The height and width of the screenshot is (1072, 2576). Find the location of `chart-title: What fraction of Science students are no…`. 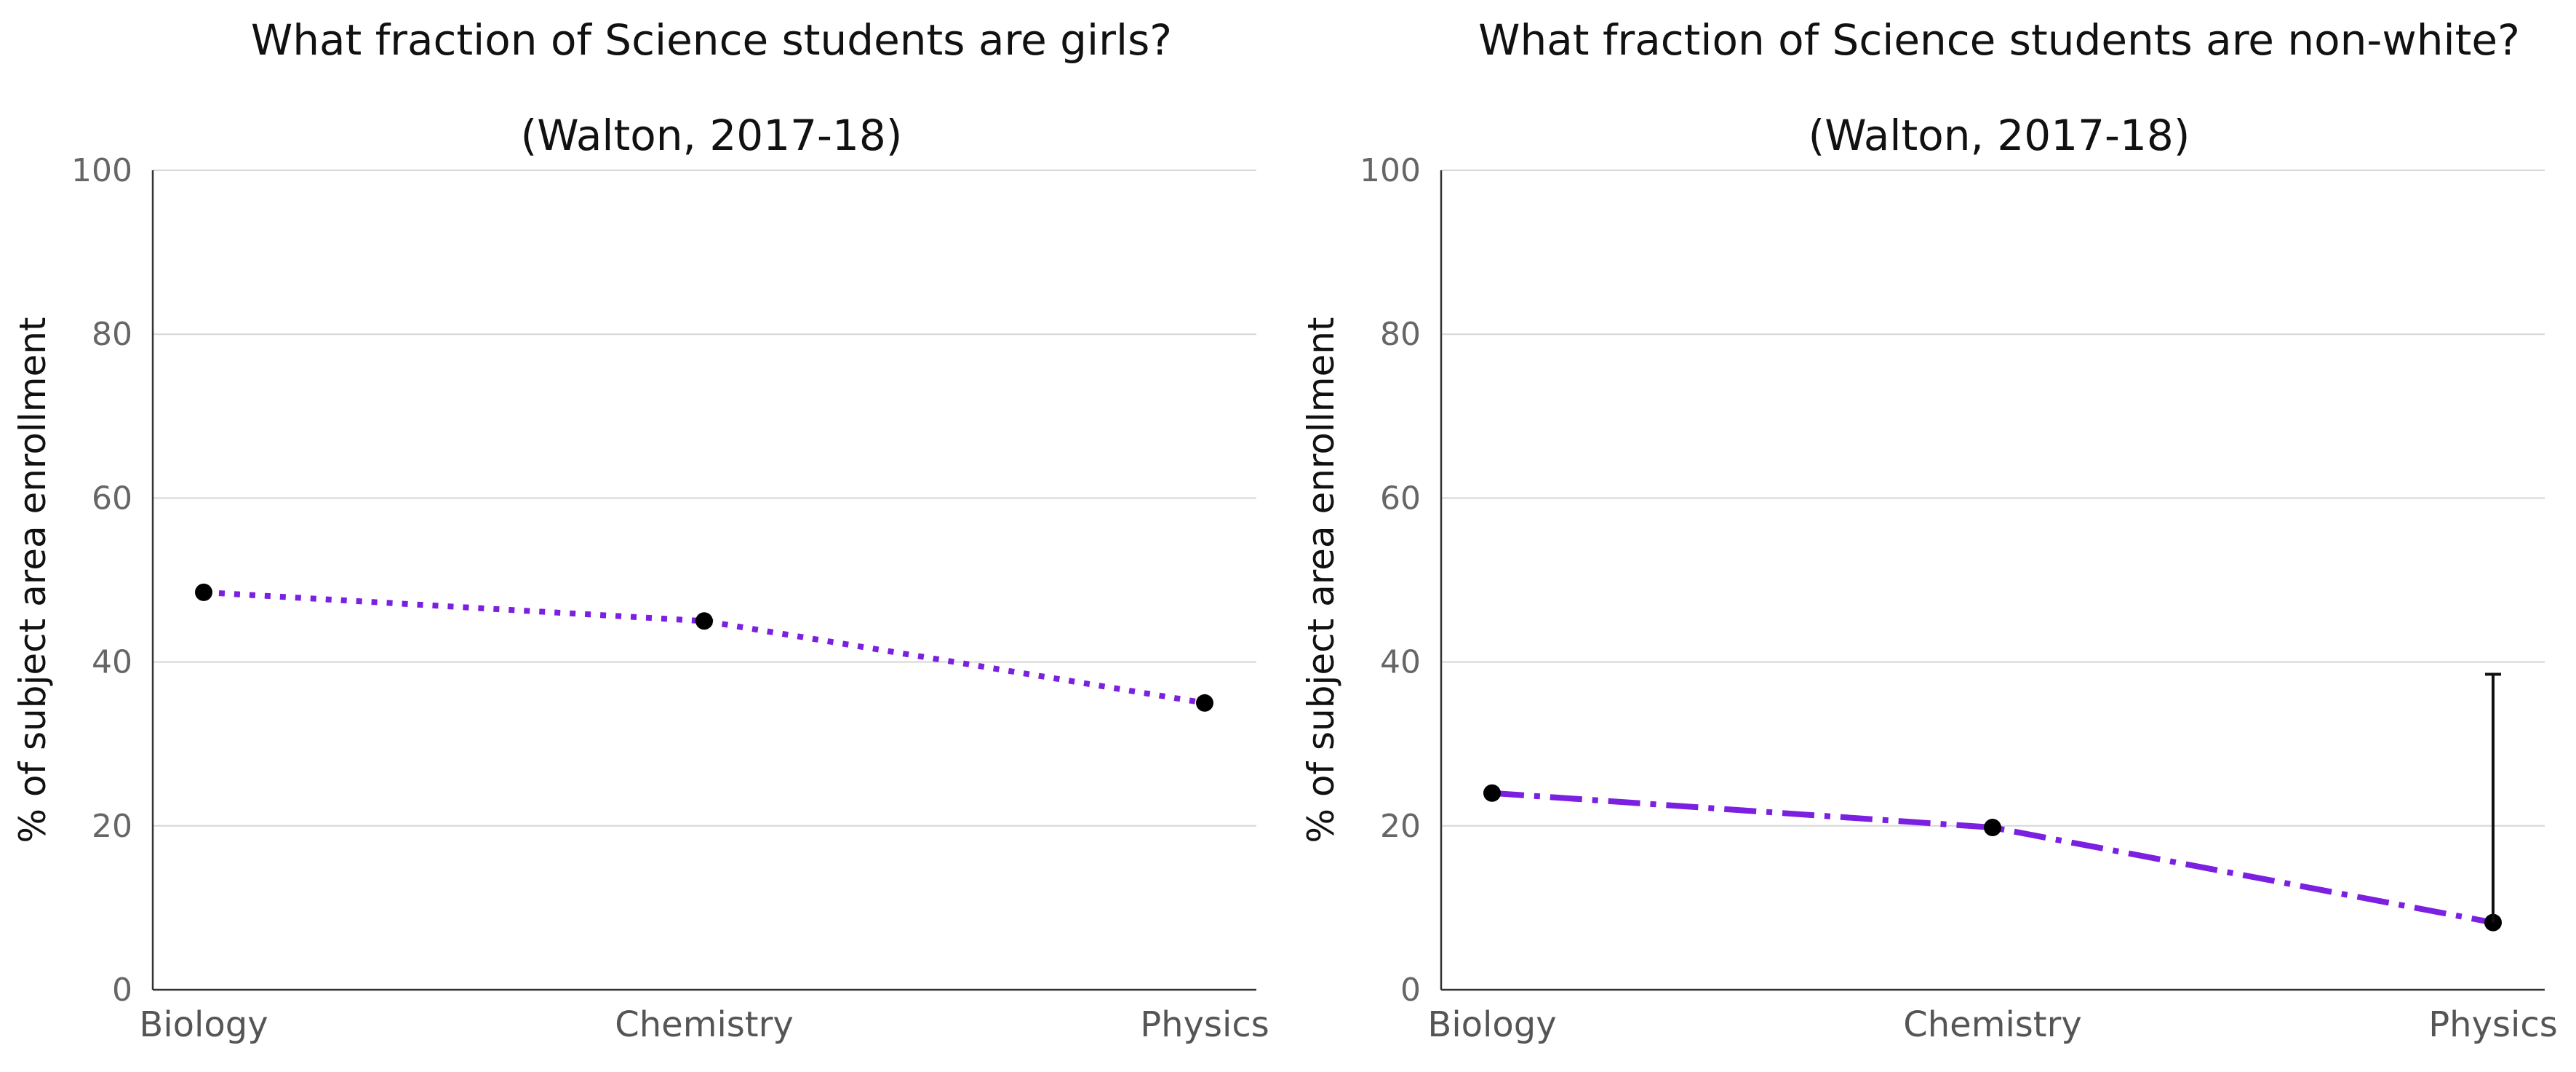

chart-title: What fraction of Science students are no… is located at coordinates (1999, 40).